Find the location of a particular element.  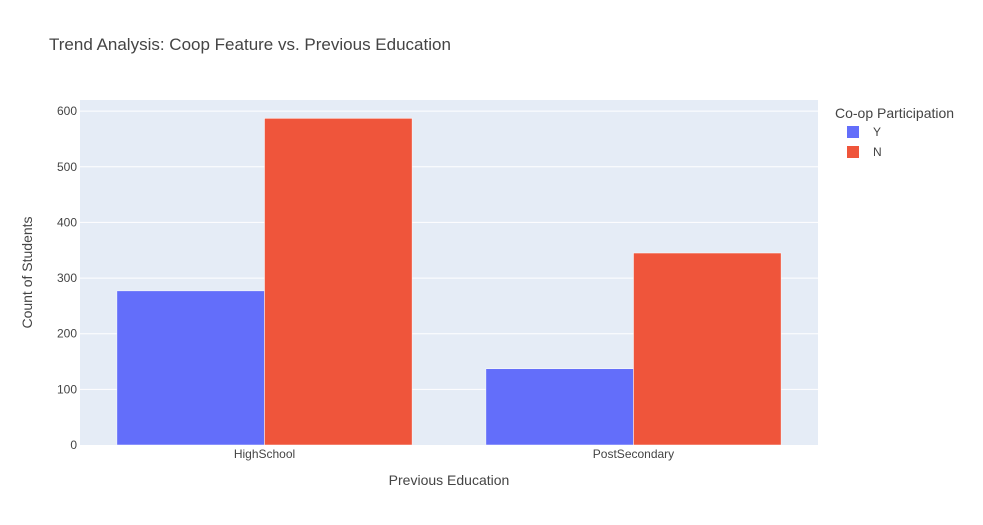

bar-postsecondary-n is located at coordinates (707, 349).